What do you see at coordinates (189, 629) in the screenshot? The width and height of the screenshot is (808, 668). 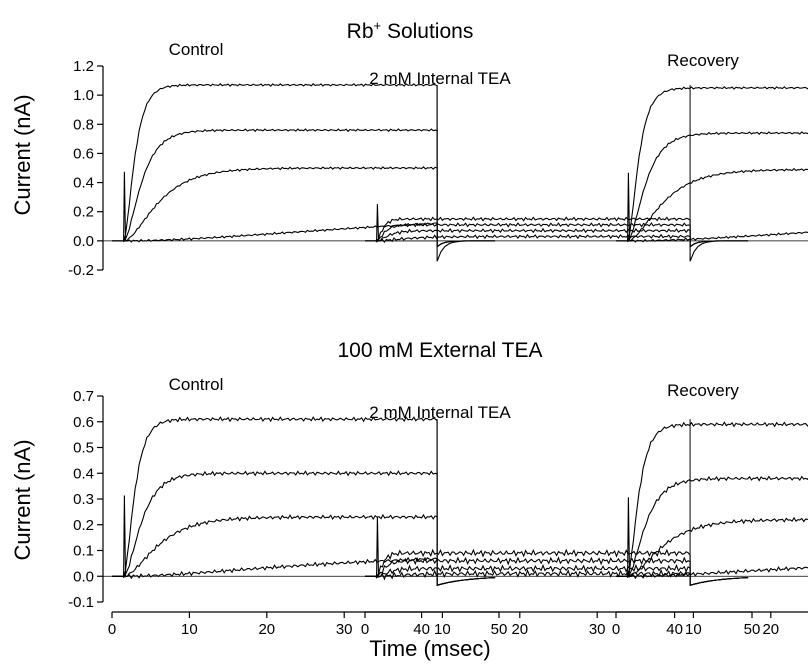 I see `x-tick-label-panel0: 10` at bounding box center [189, 629].